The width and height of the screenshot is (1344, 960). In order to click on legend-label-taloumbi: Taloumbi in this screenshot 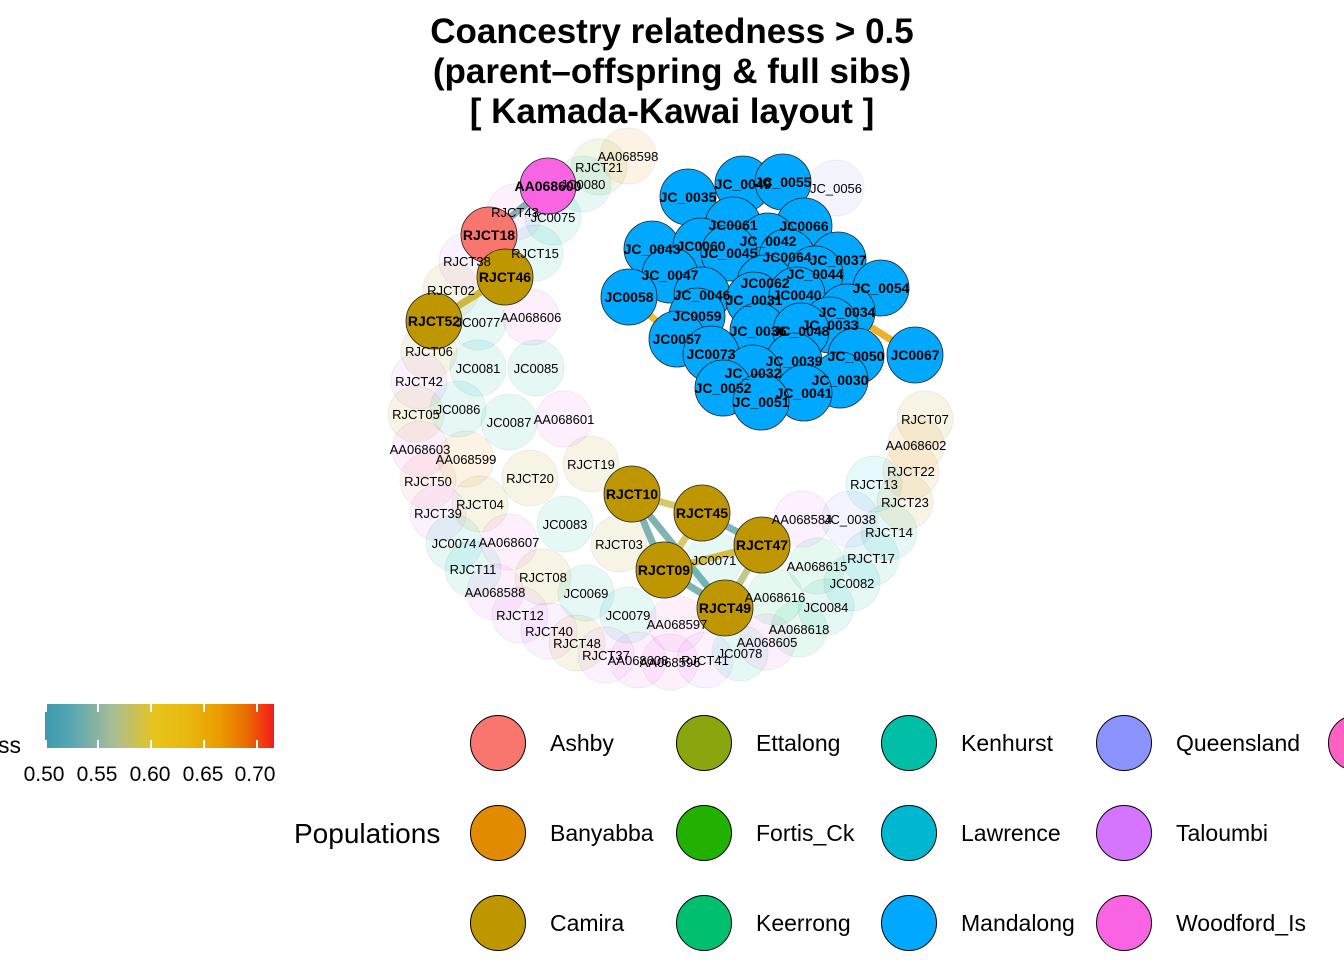, I will do `click(1222, 833)`.